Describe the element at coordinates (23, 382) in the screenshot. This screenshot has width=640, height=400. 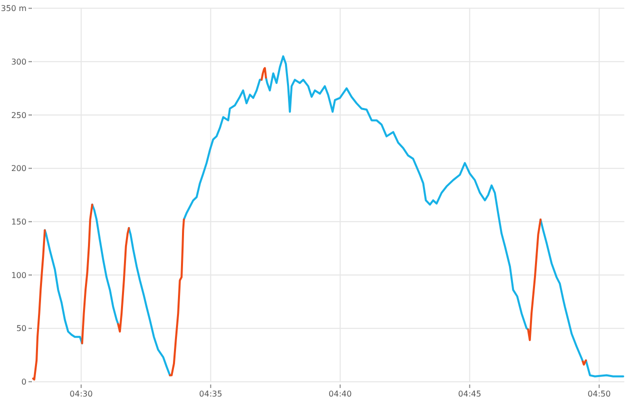
I see `y-tick-label: 0` at that location.